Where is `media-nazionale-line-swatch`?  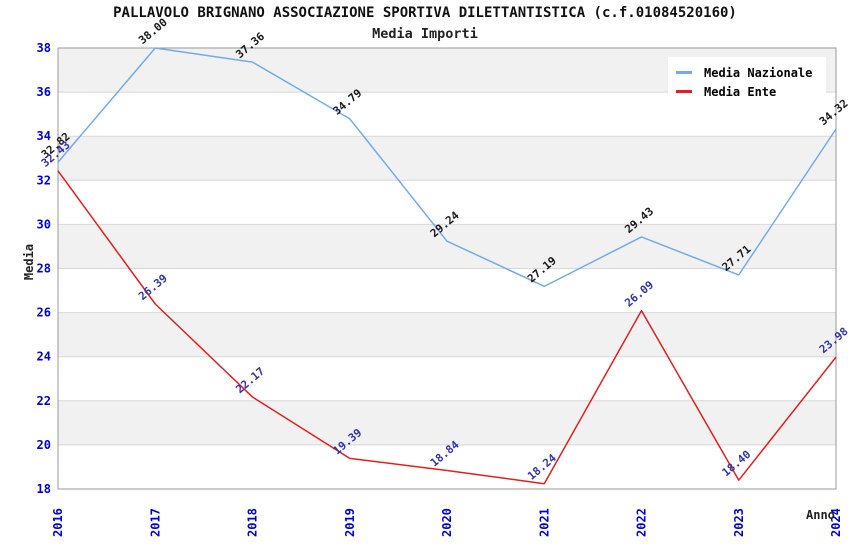
media-nazionale-line-swatch is located at coordinates (684, 72).